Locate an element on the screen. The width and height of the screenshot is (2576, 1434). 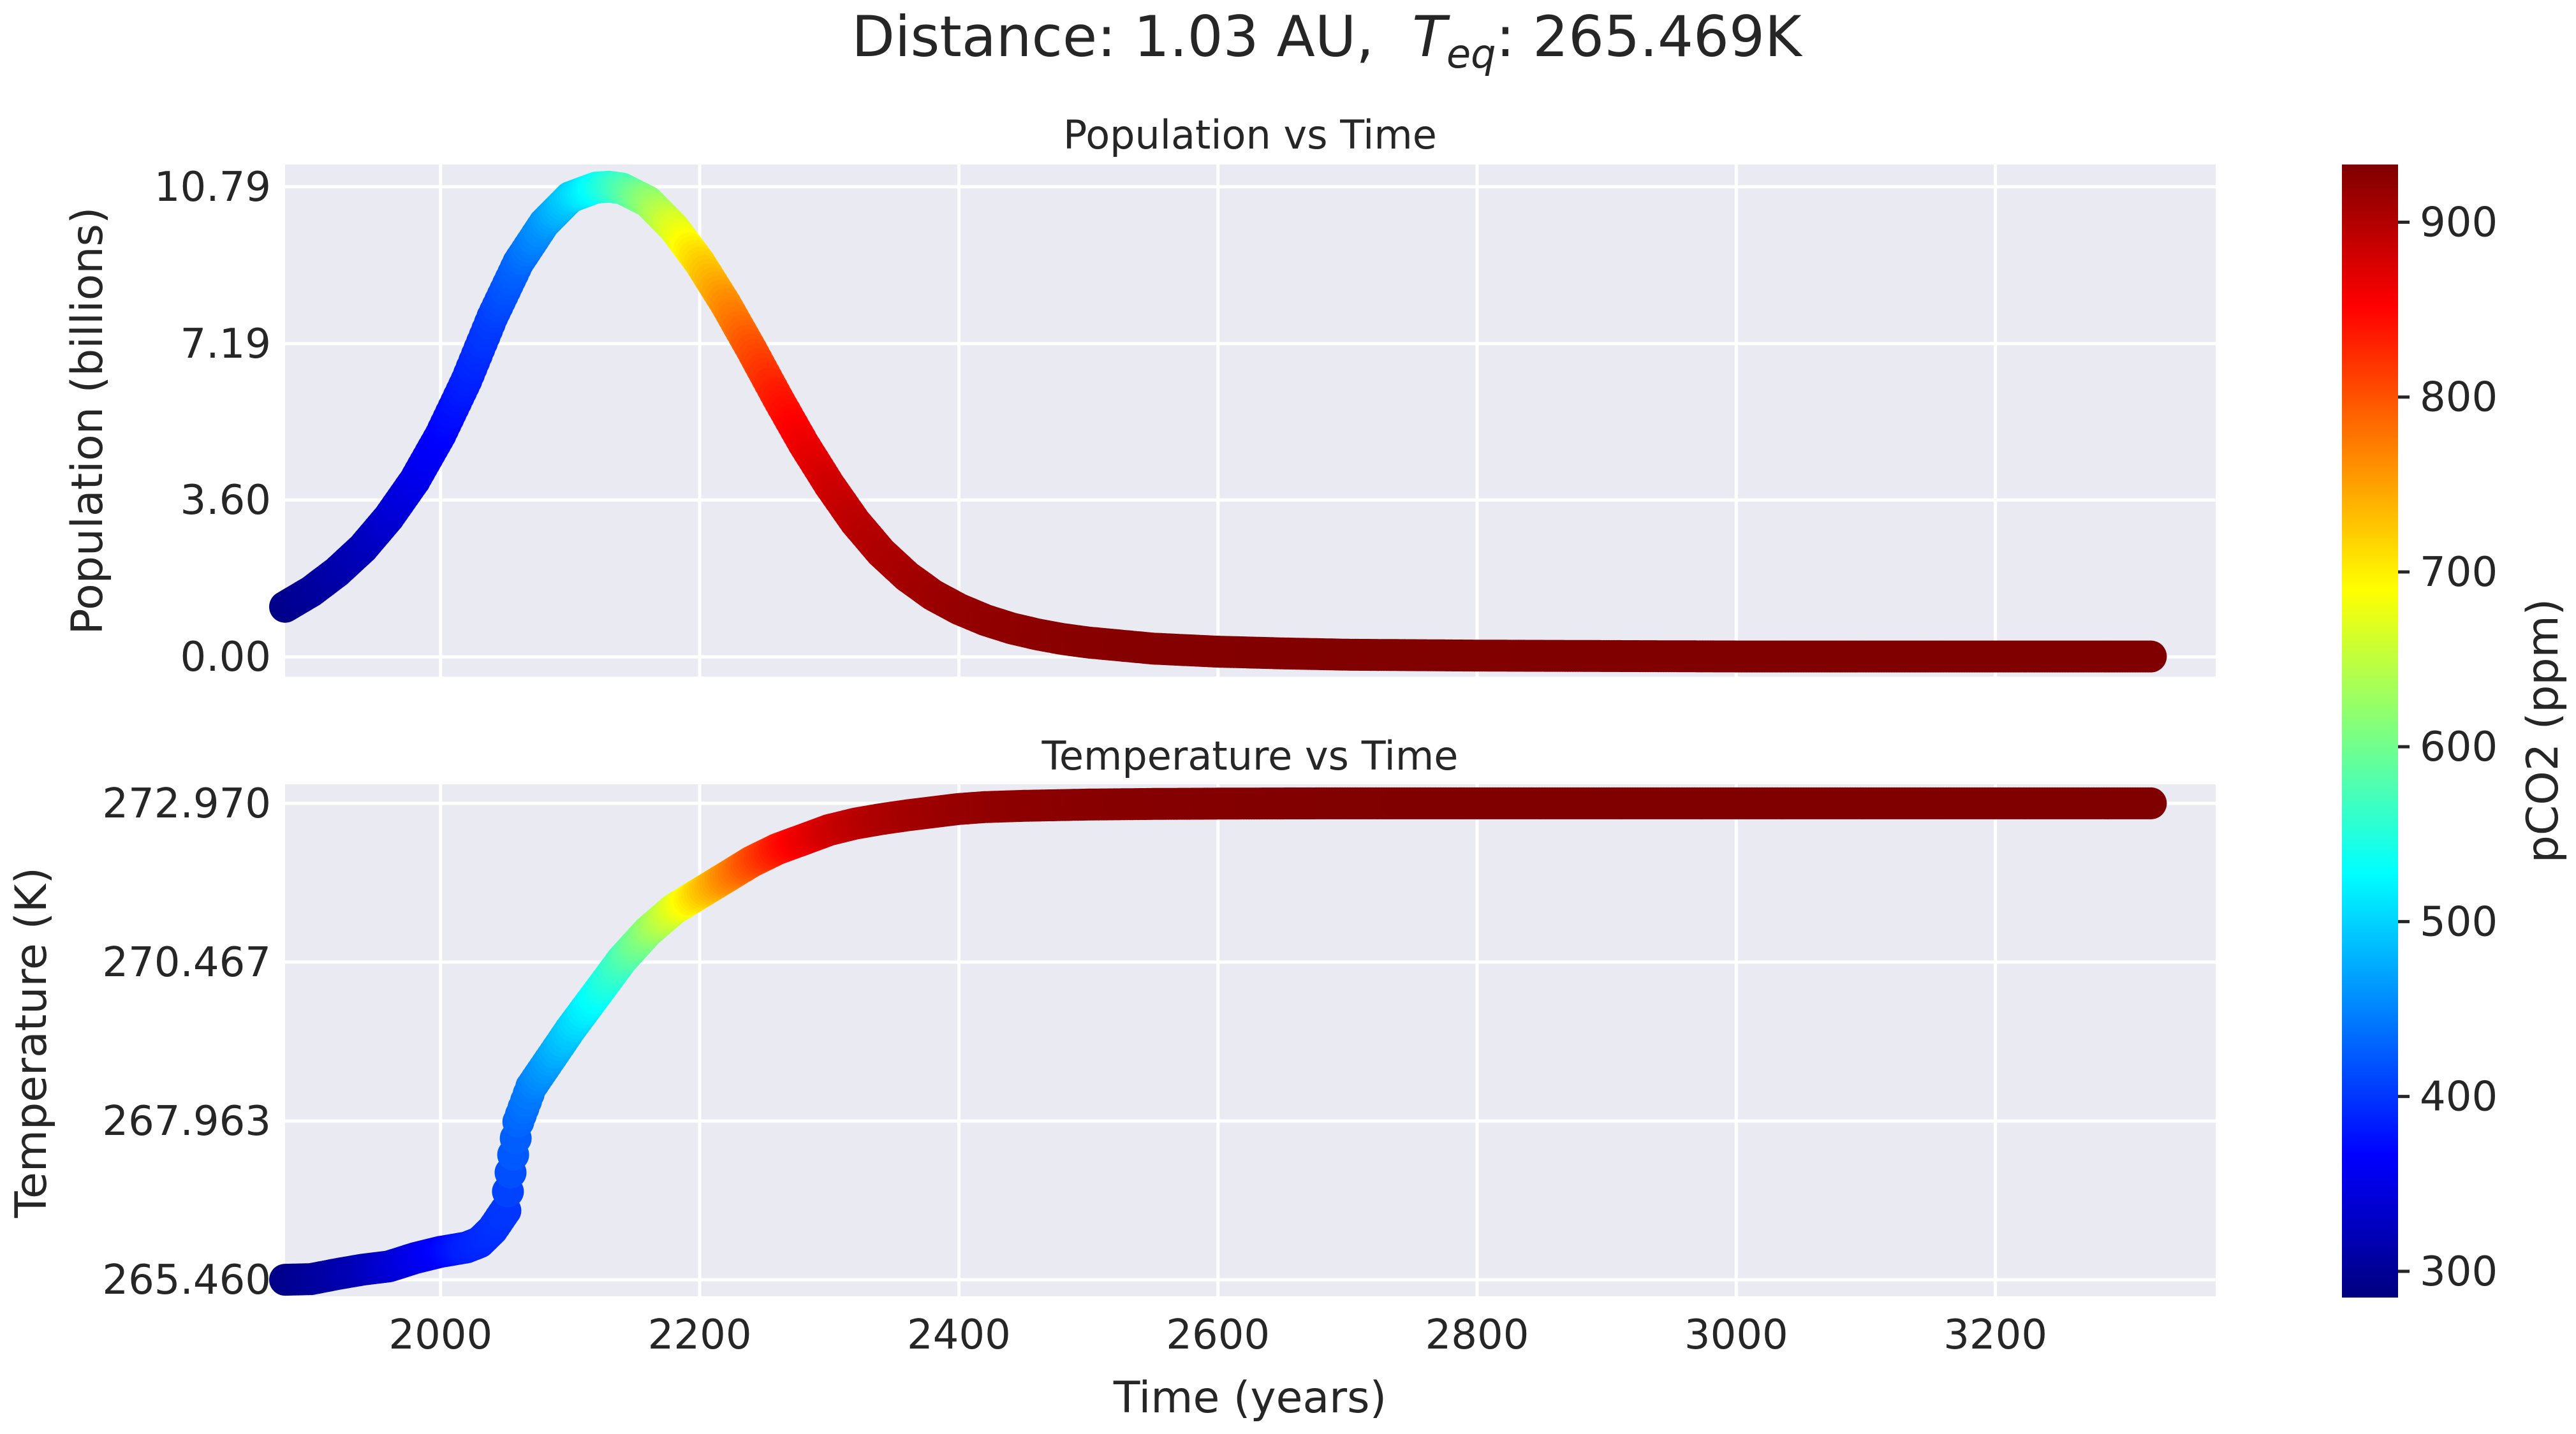
colorbar-tick-label: 300 is located at coordinates (2459, 1272).